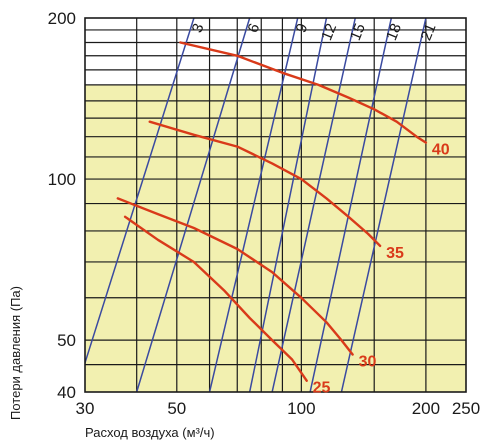 The image size is (500, 444). What do you see at coordinates (62, 205) in the screenshot?
I see `y-tick-labels: 40 50 100 200` at bounding box center [62, 205].